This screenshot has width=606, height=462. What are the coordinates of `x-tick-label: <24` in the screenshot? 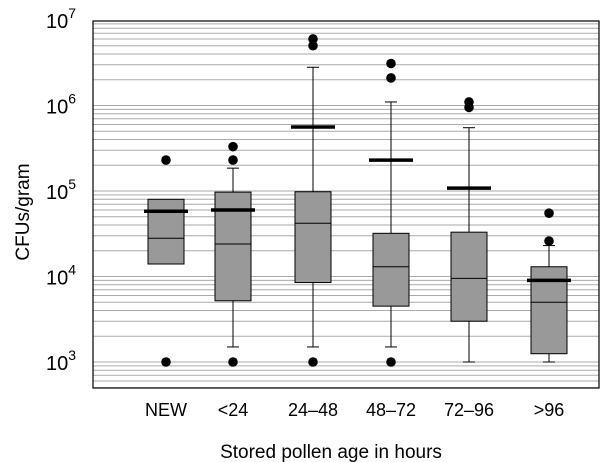 It's located at (233, 410).